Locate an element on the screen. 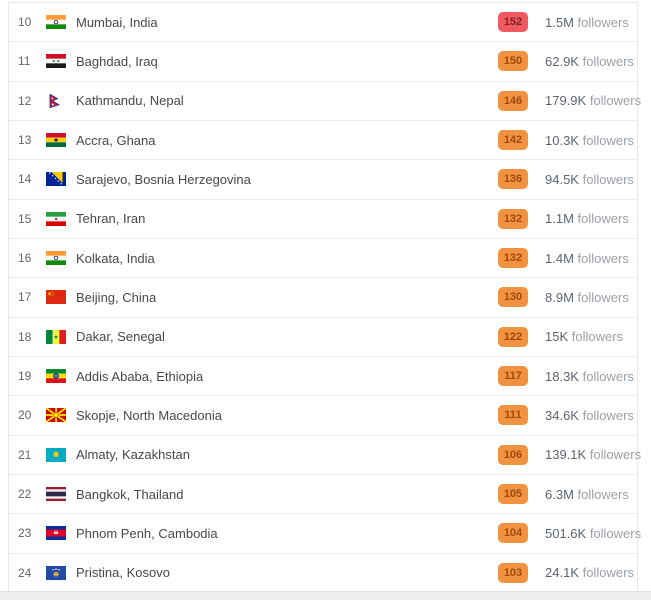  leaderboard-row: 13 Accra, Ghana 142 10.3K followers is located at coordinates (323, 140).